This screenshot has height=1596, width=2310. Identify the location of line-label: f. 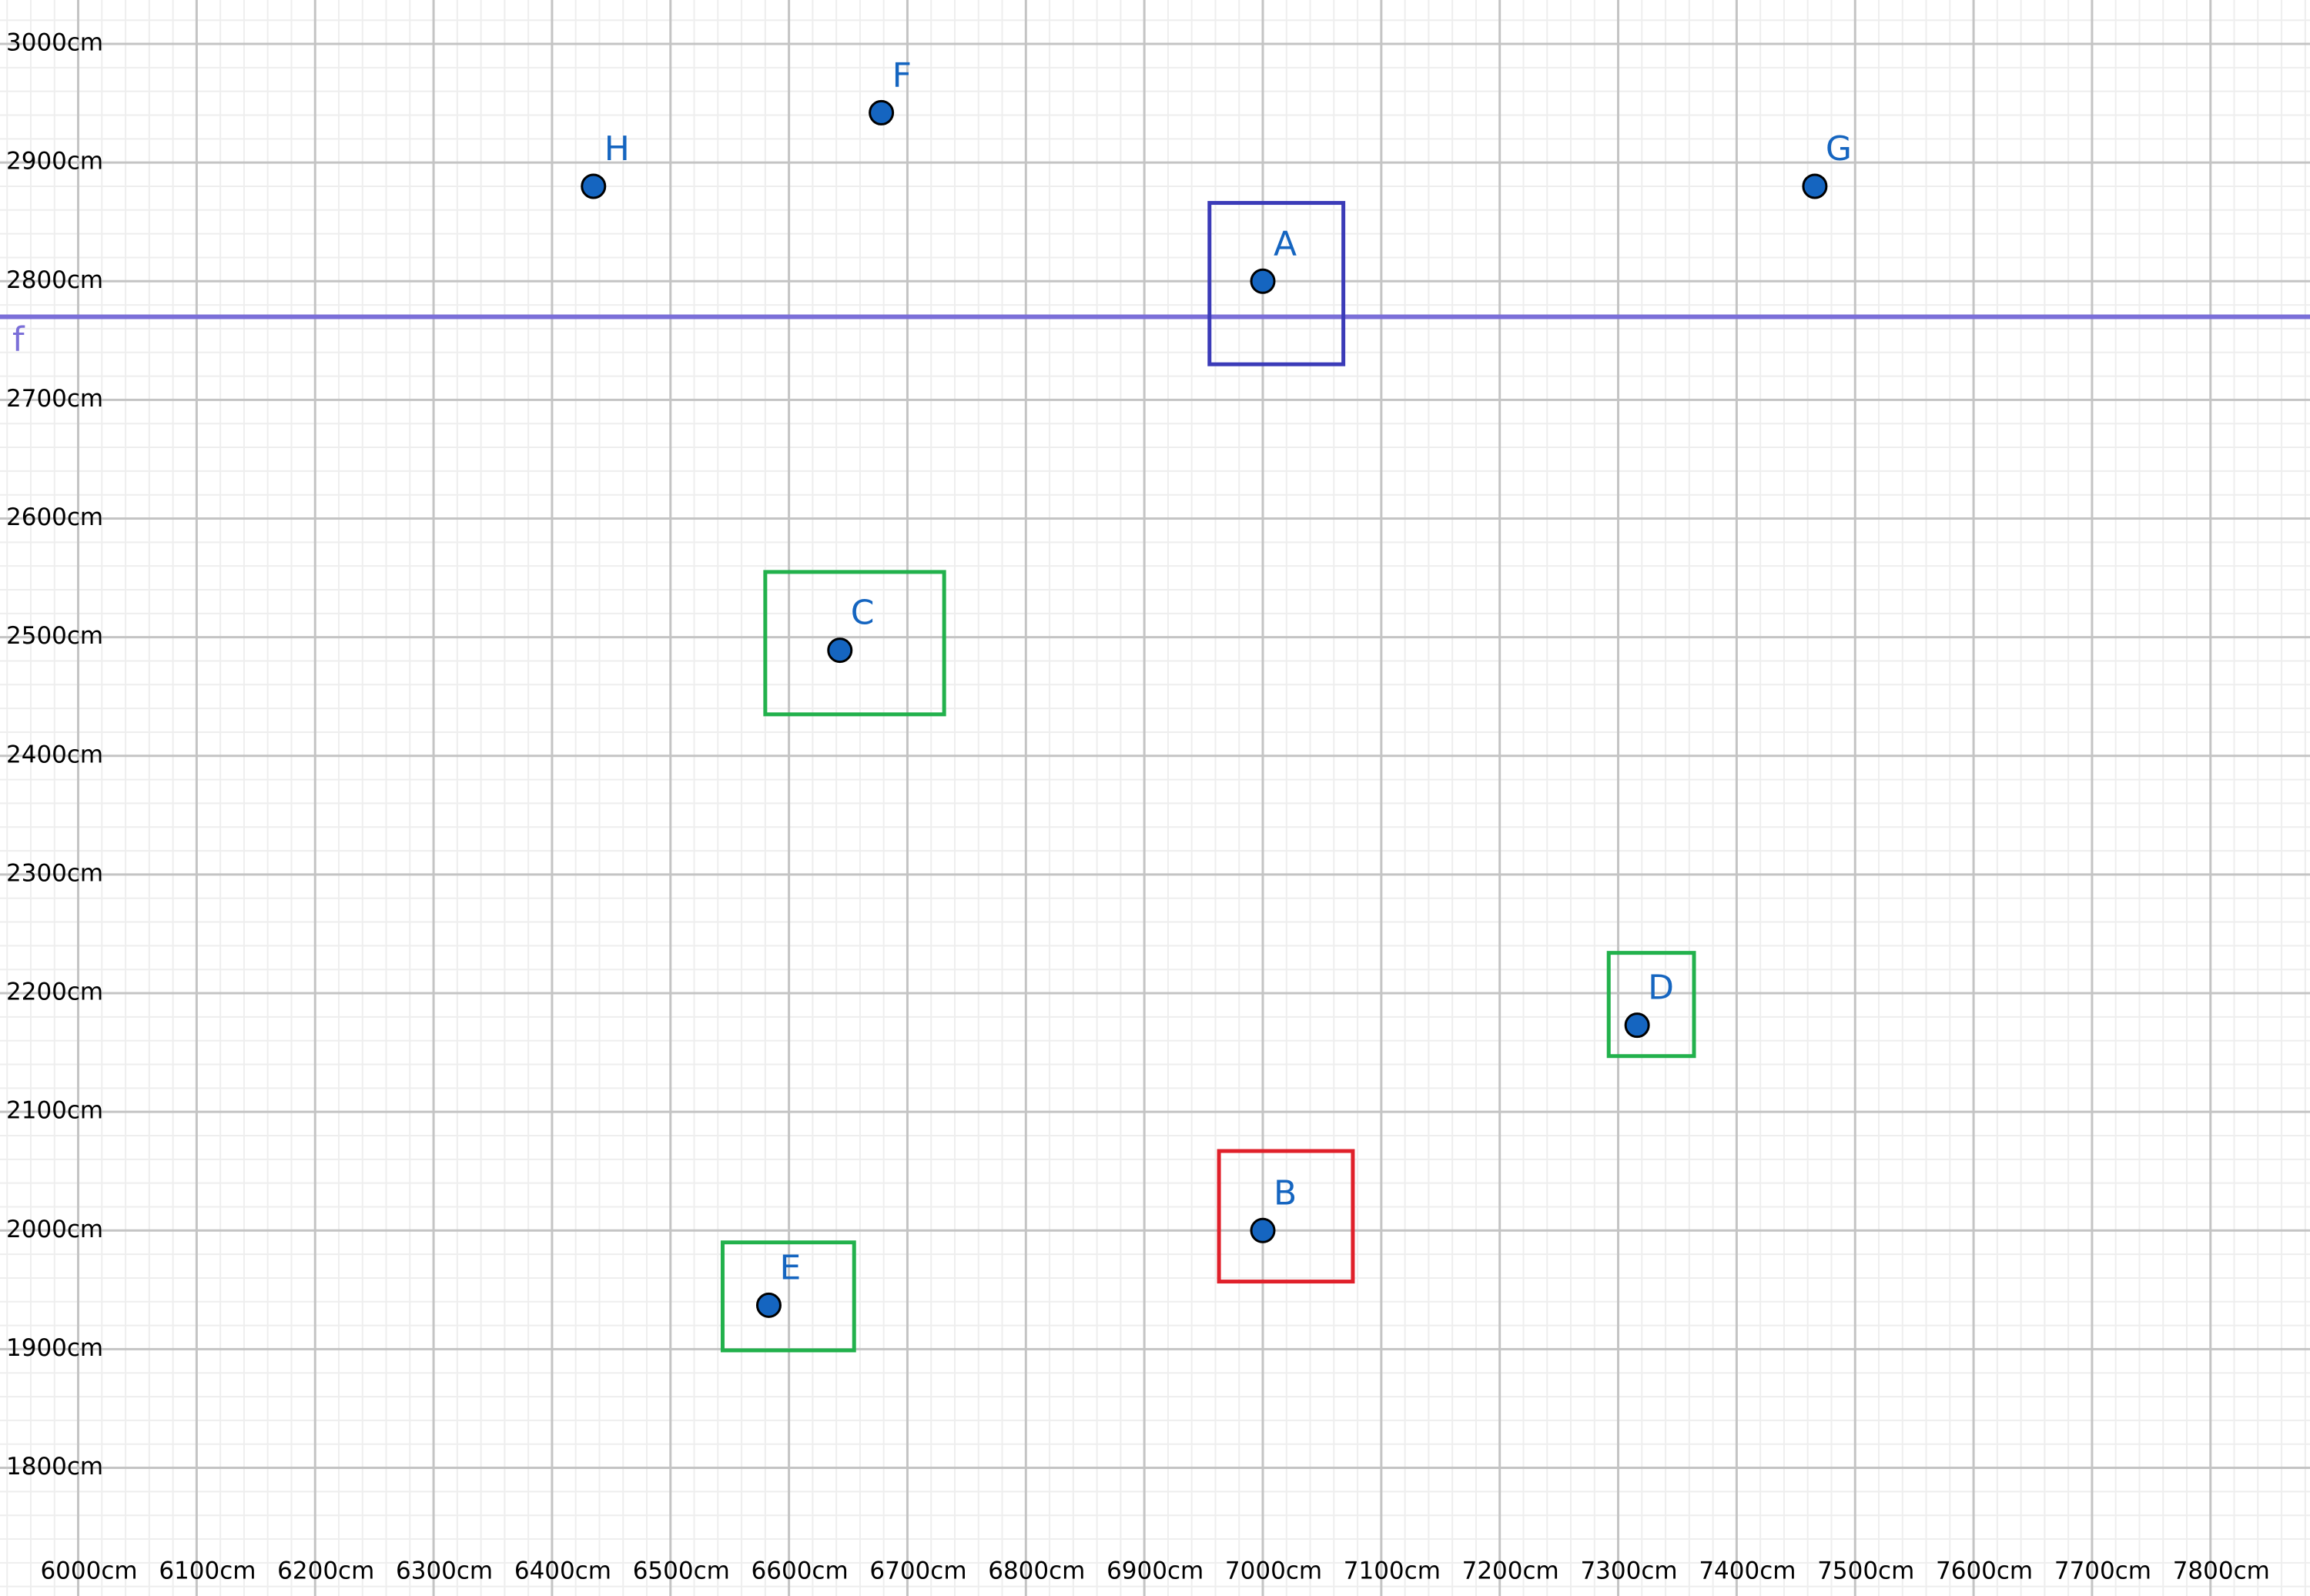
(18, 340).